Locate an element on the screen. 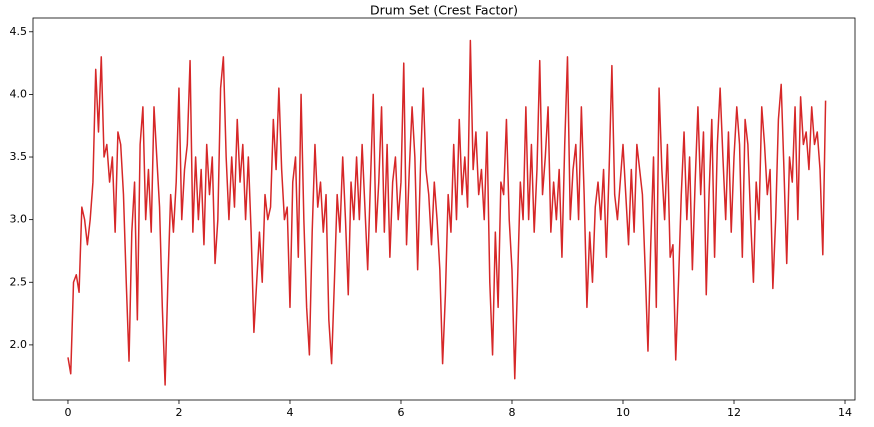 Image resolution: width=874 pixels, height=427 pixels. chart-title: Drum Set (Crest Factor) is located at coordinates (444, 10).